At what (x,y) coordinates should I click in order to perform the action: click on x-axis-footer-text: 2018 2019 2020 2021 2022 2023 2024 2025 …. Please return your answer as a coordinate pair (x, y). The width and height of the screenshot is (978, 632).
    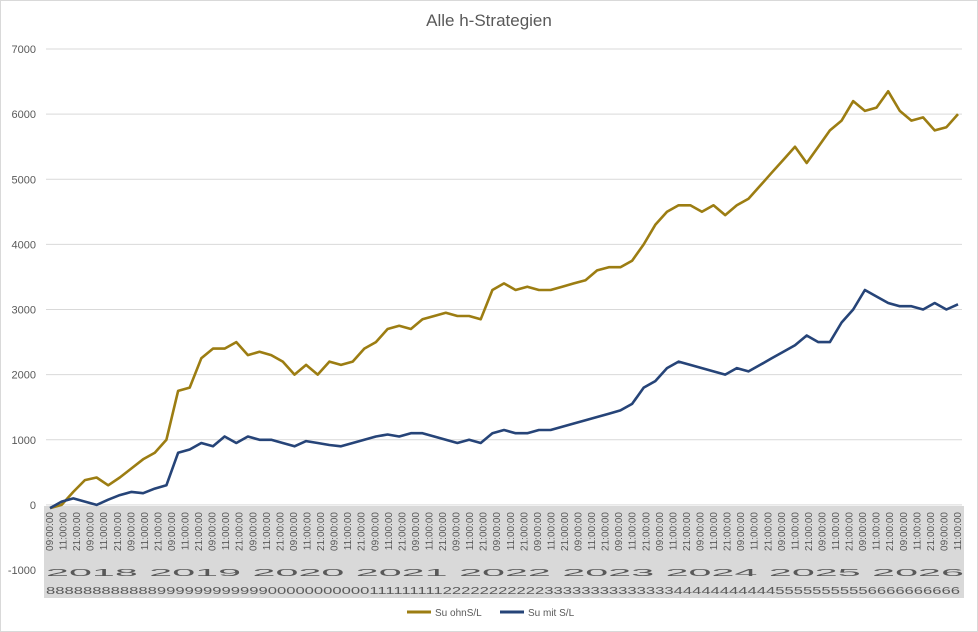
    Looking at the image, I should click on (506, 573).